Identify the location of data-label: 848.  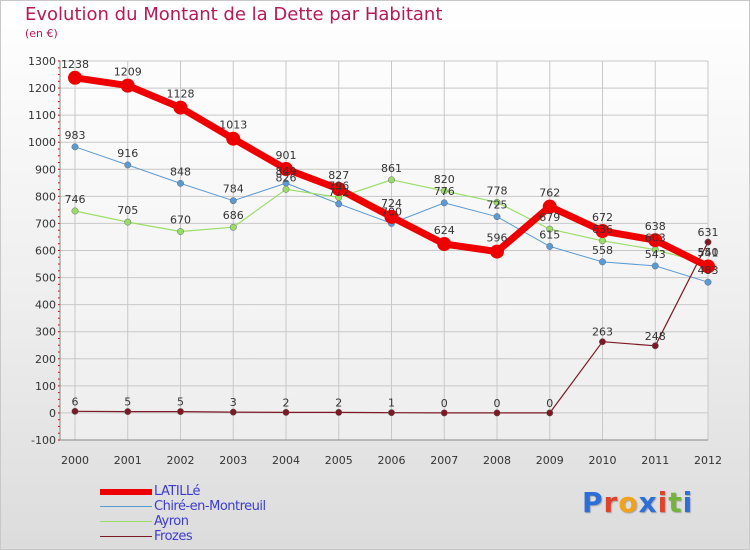
(180, 171).